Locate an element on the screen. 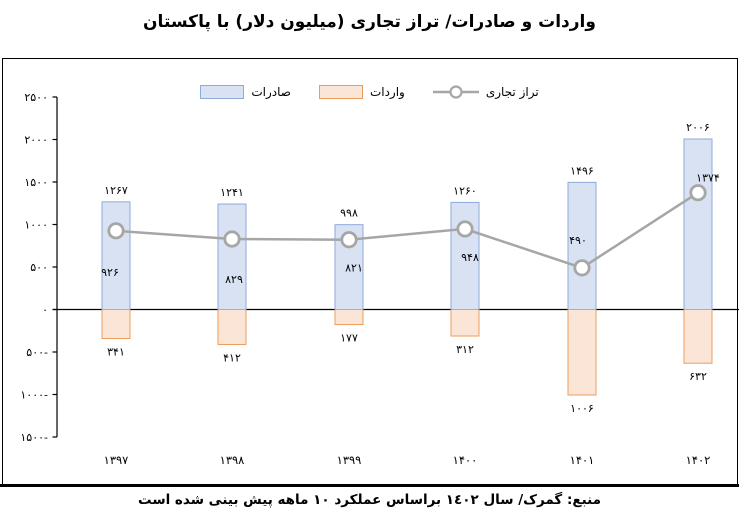 The image size is (739, 515). x-tick-label: ۱۳۹۷ is located at coordinates (116, 460).